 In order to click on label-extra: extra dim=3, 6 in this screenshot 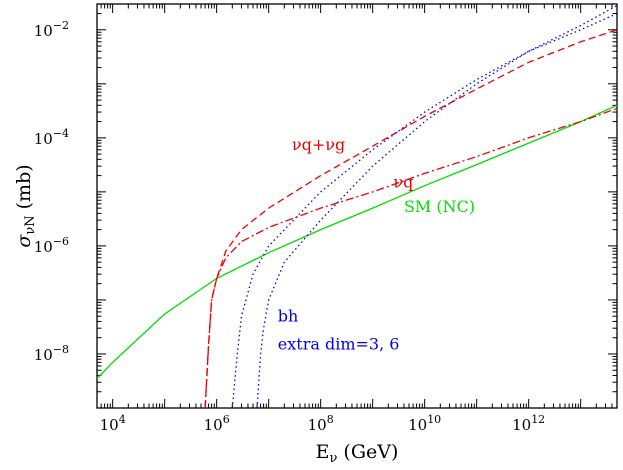, I will do `click(339, 344)`.